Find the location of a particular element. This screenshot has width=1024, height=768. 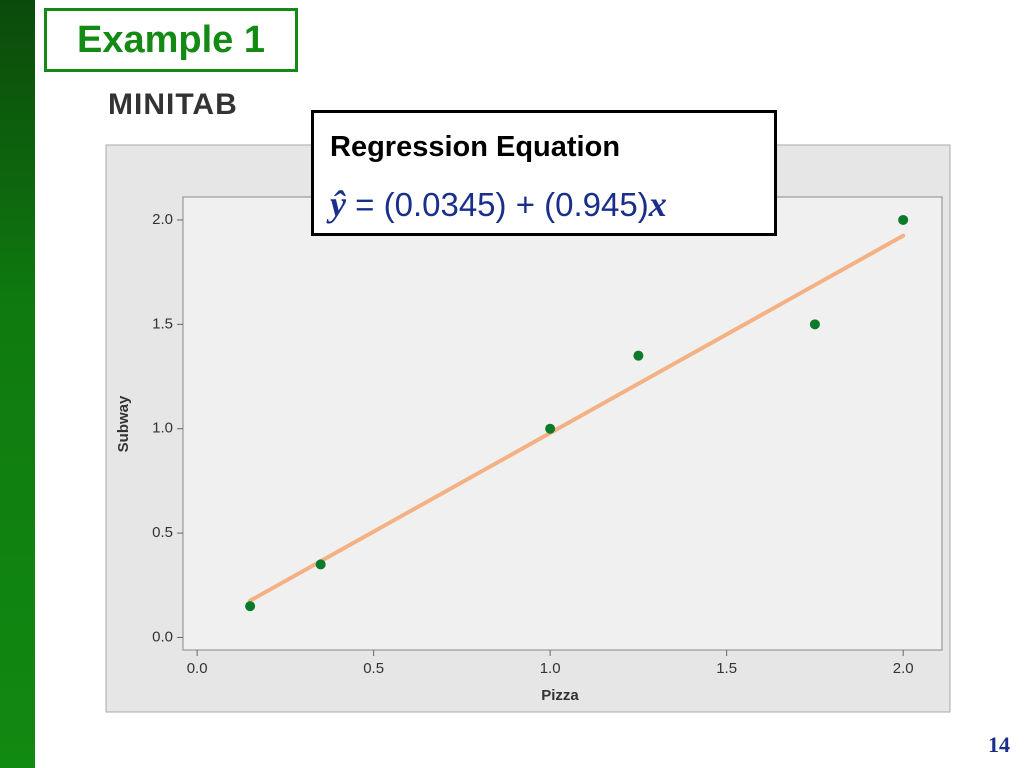

y-tick-label: 2.0 is located at coordinates (162, 219).